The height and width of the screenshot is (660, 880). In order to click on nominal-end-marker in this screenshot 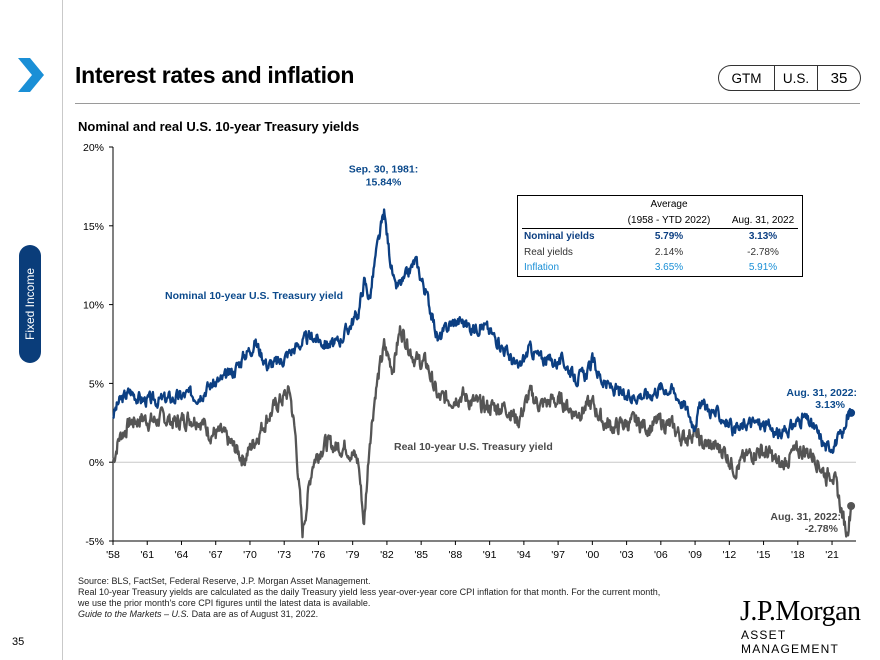, I will do `click(851, 412)`.